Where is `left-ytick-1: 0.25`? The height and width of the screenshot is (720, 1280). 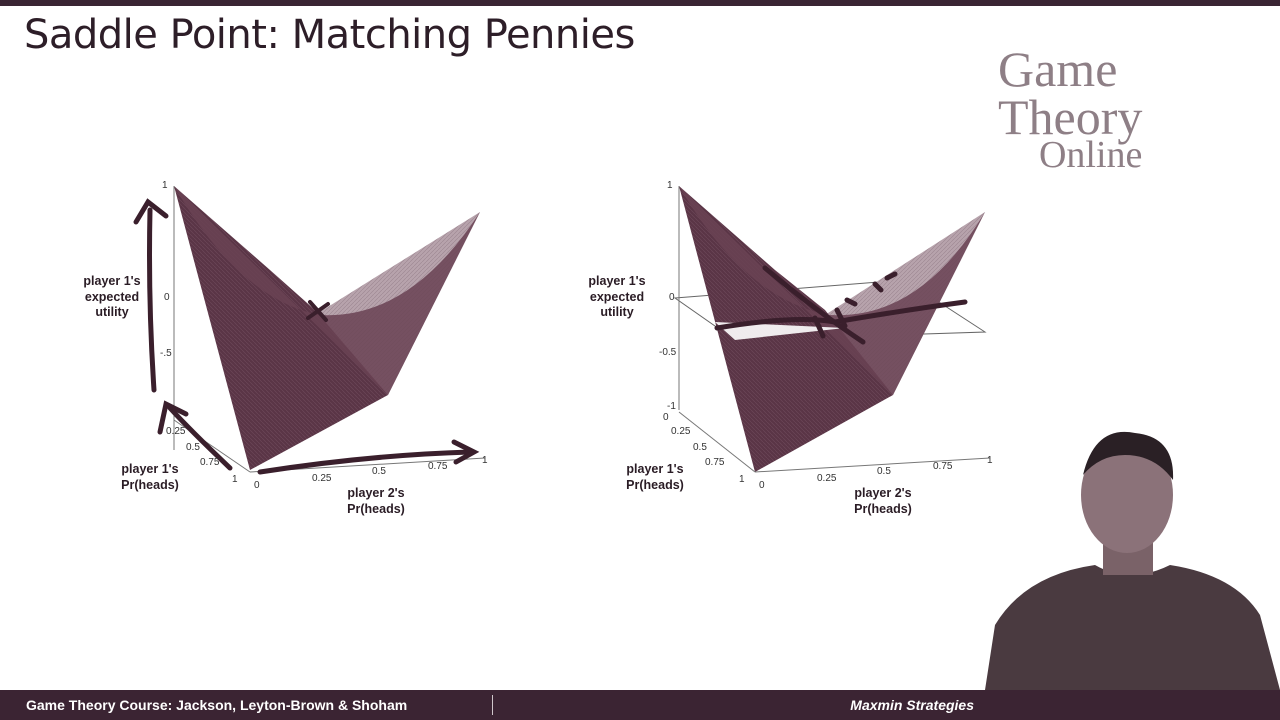
left-ytick-1: 0.25 is located at coordinates (175, 431).